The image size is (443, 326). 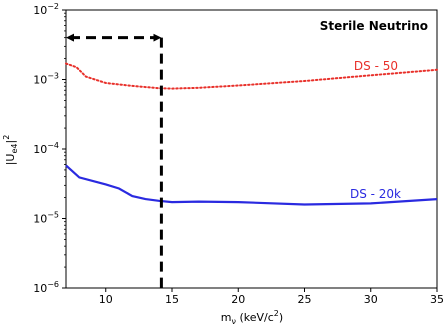 I want to click on series-label-ds20k: DS - 20k, so click(x=375, y=194).